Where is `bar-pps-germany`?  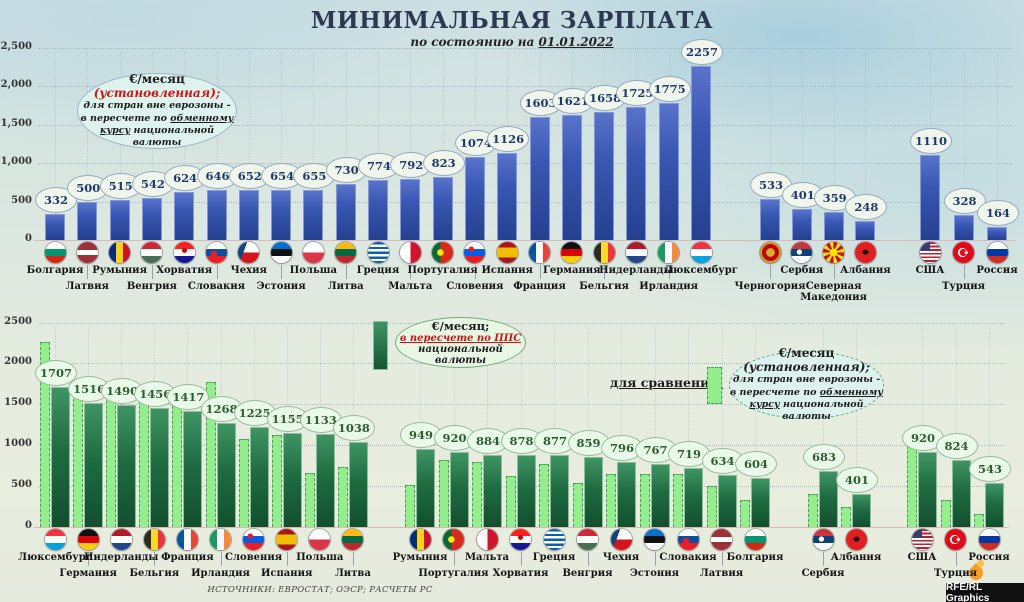 bar-pps-germany is located at coordinates (94, 464).